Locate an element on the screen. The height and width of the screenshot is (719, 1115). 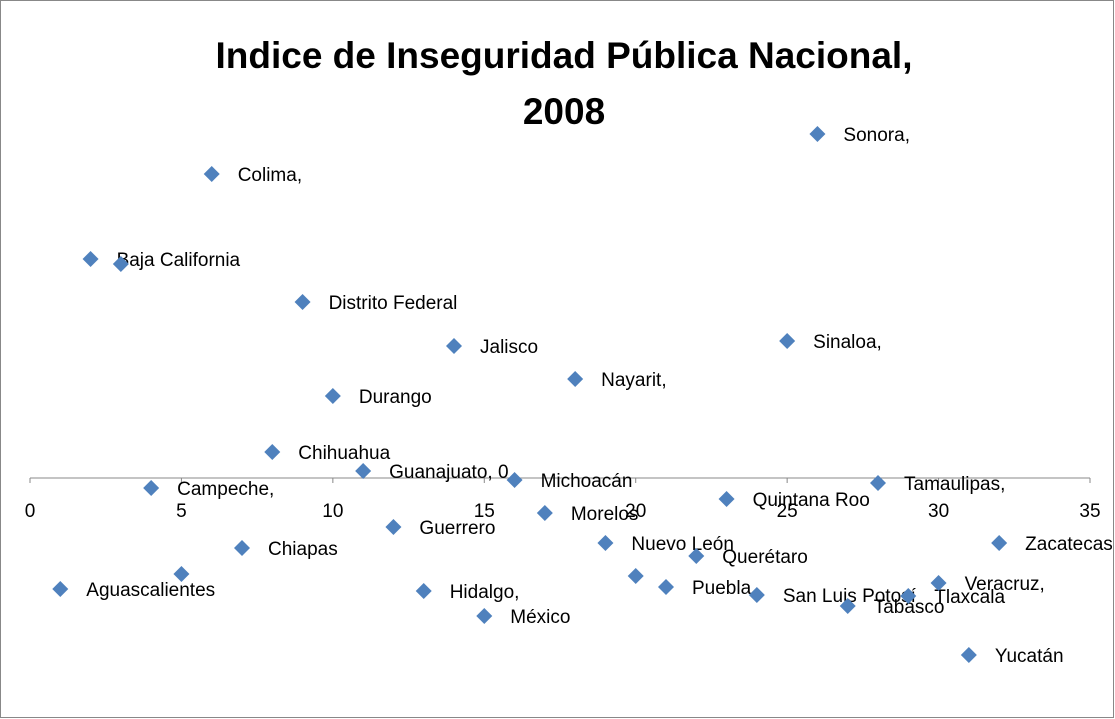
data-label: México is located at coordinates (540, 617).